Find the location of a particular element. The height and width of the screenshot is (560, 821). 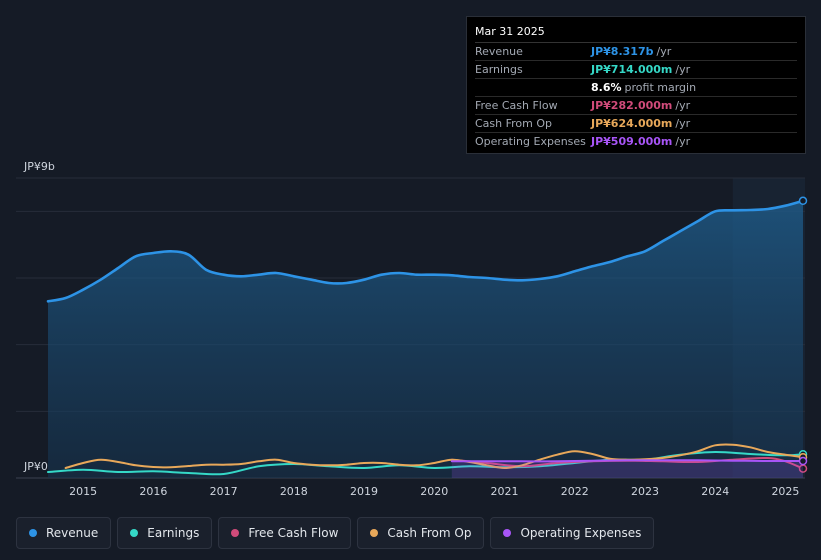

y-axis-top-label: JP¥9b is located at coordinates (39, 166).